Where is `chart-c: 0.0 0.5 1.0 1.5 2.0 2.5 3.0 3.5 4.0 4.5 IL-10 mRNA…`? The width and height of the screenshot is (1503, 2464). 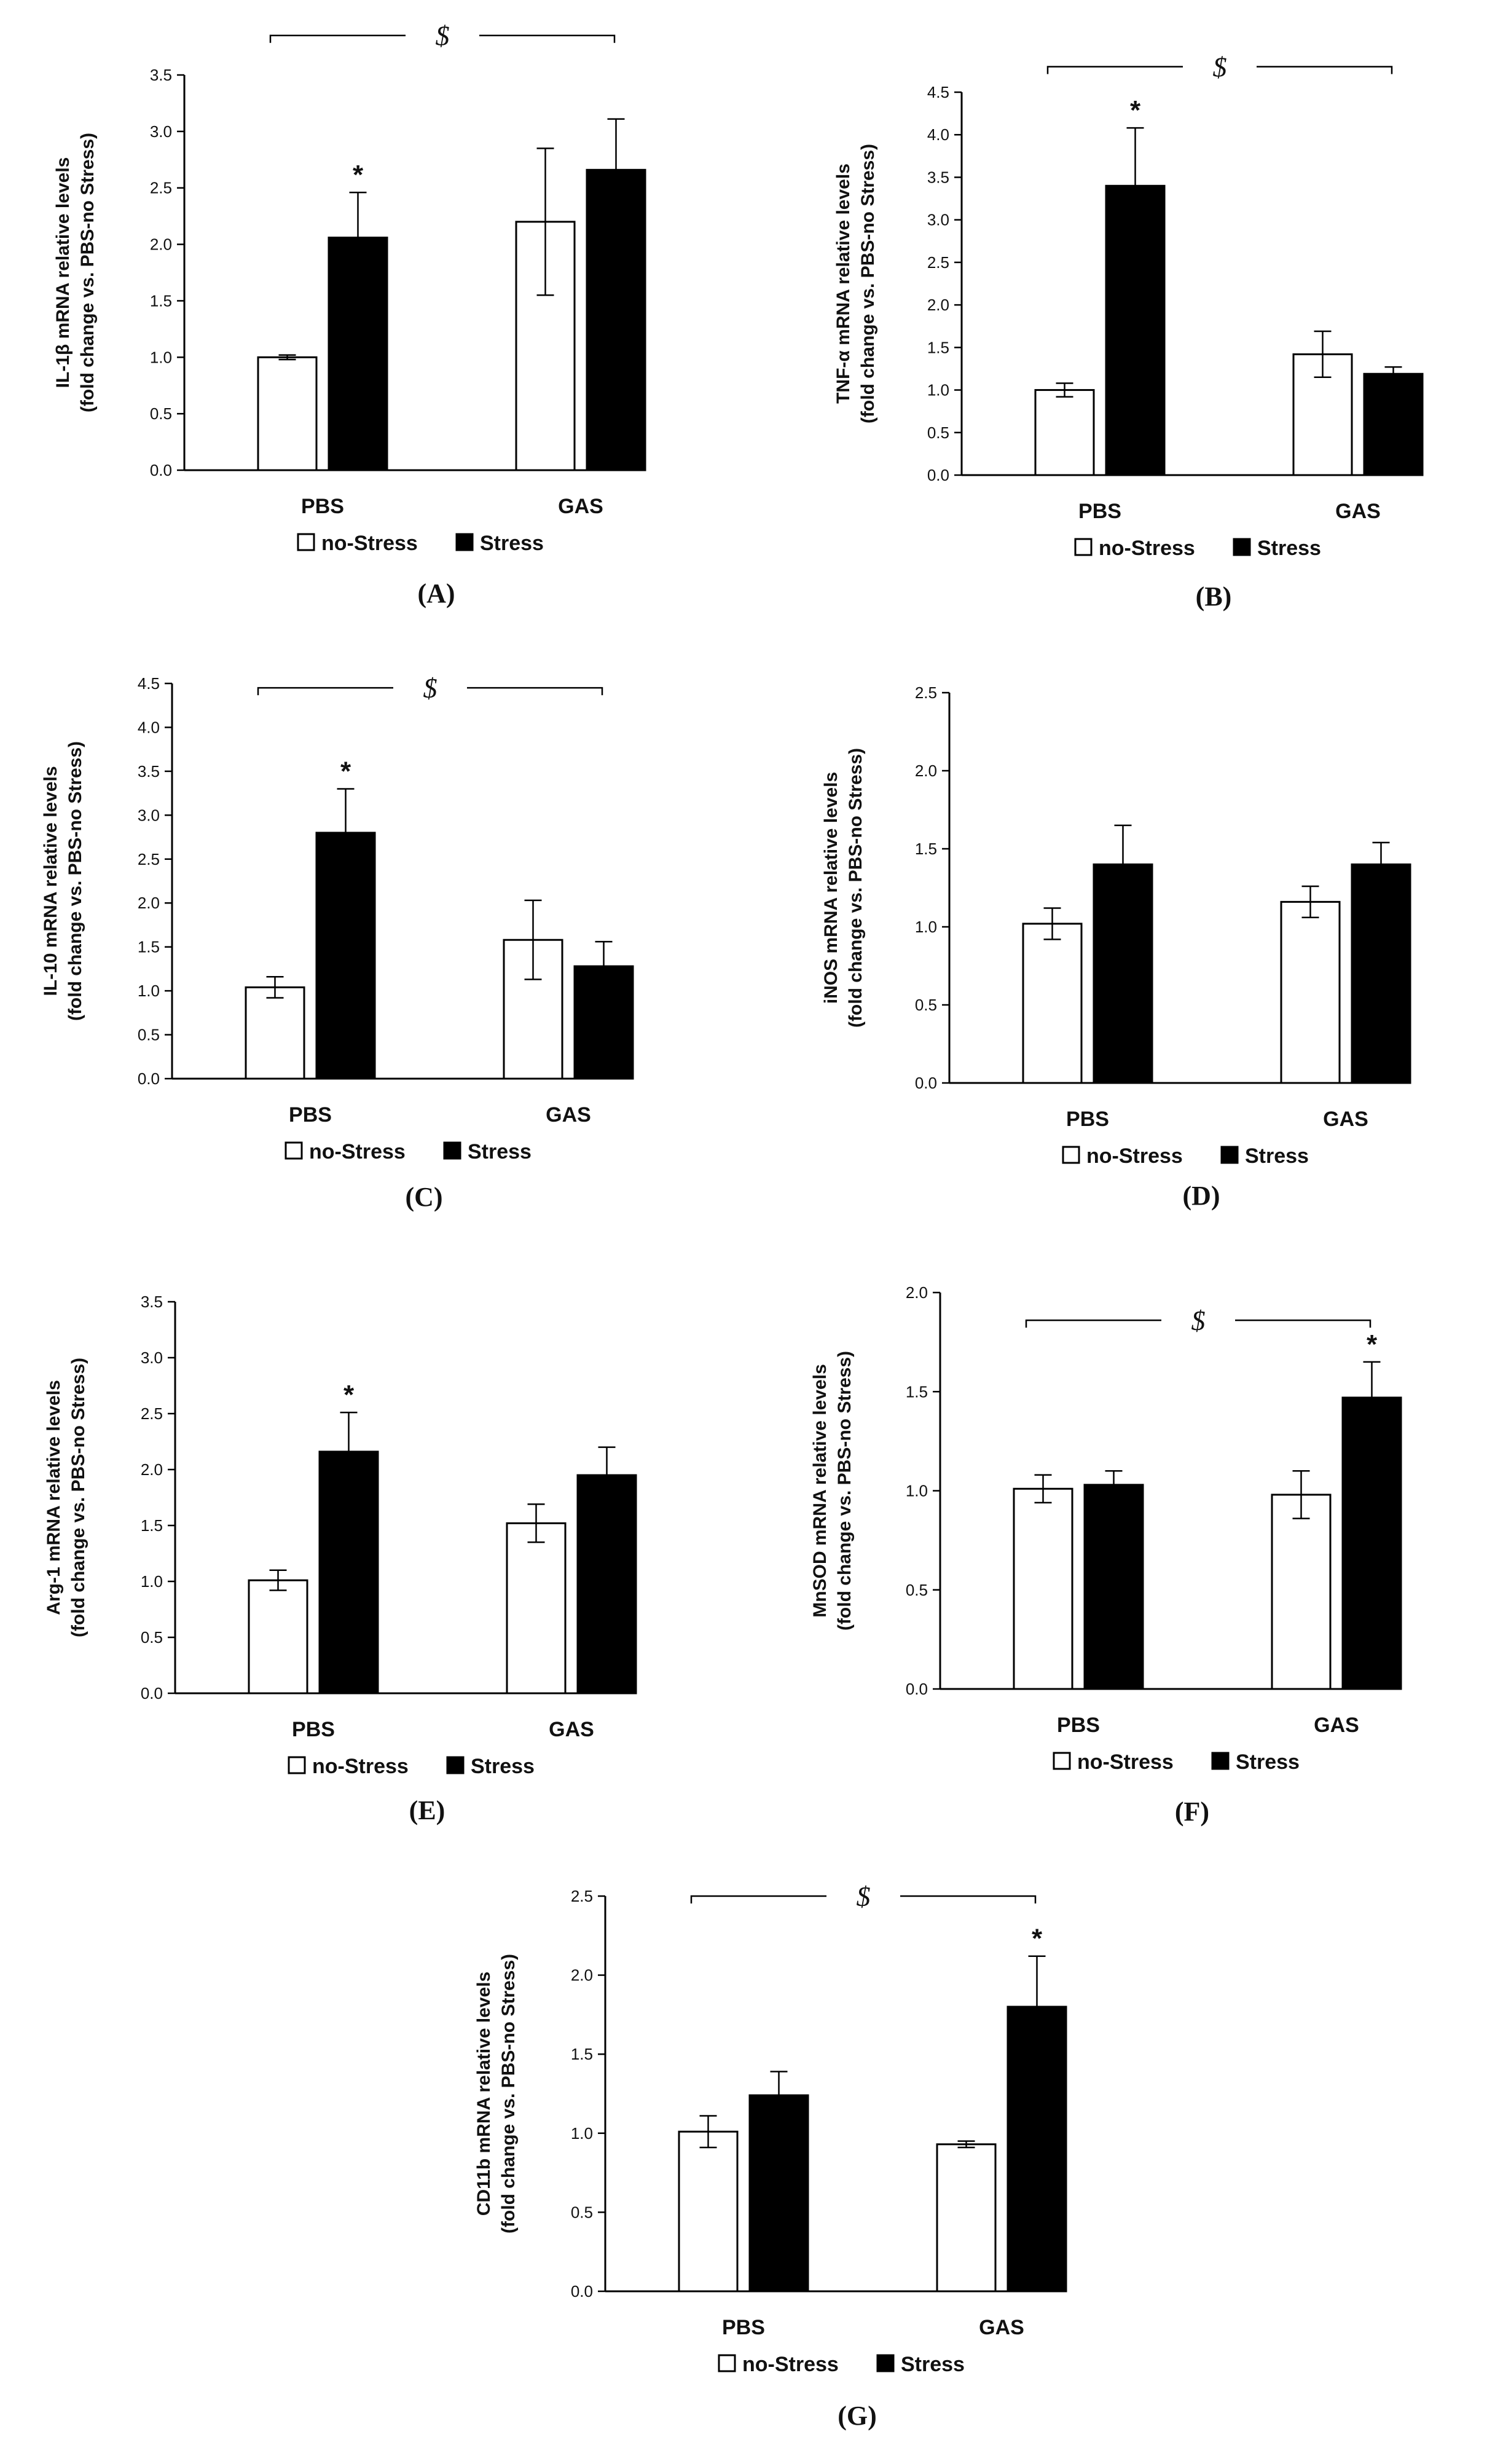
chart-c: 0.0 0.5 1.0 1.5 2.0 2.5 3.0 3.5 4.0 4.5 IL-10 mRNA… is located at coordinates (337, 942).